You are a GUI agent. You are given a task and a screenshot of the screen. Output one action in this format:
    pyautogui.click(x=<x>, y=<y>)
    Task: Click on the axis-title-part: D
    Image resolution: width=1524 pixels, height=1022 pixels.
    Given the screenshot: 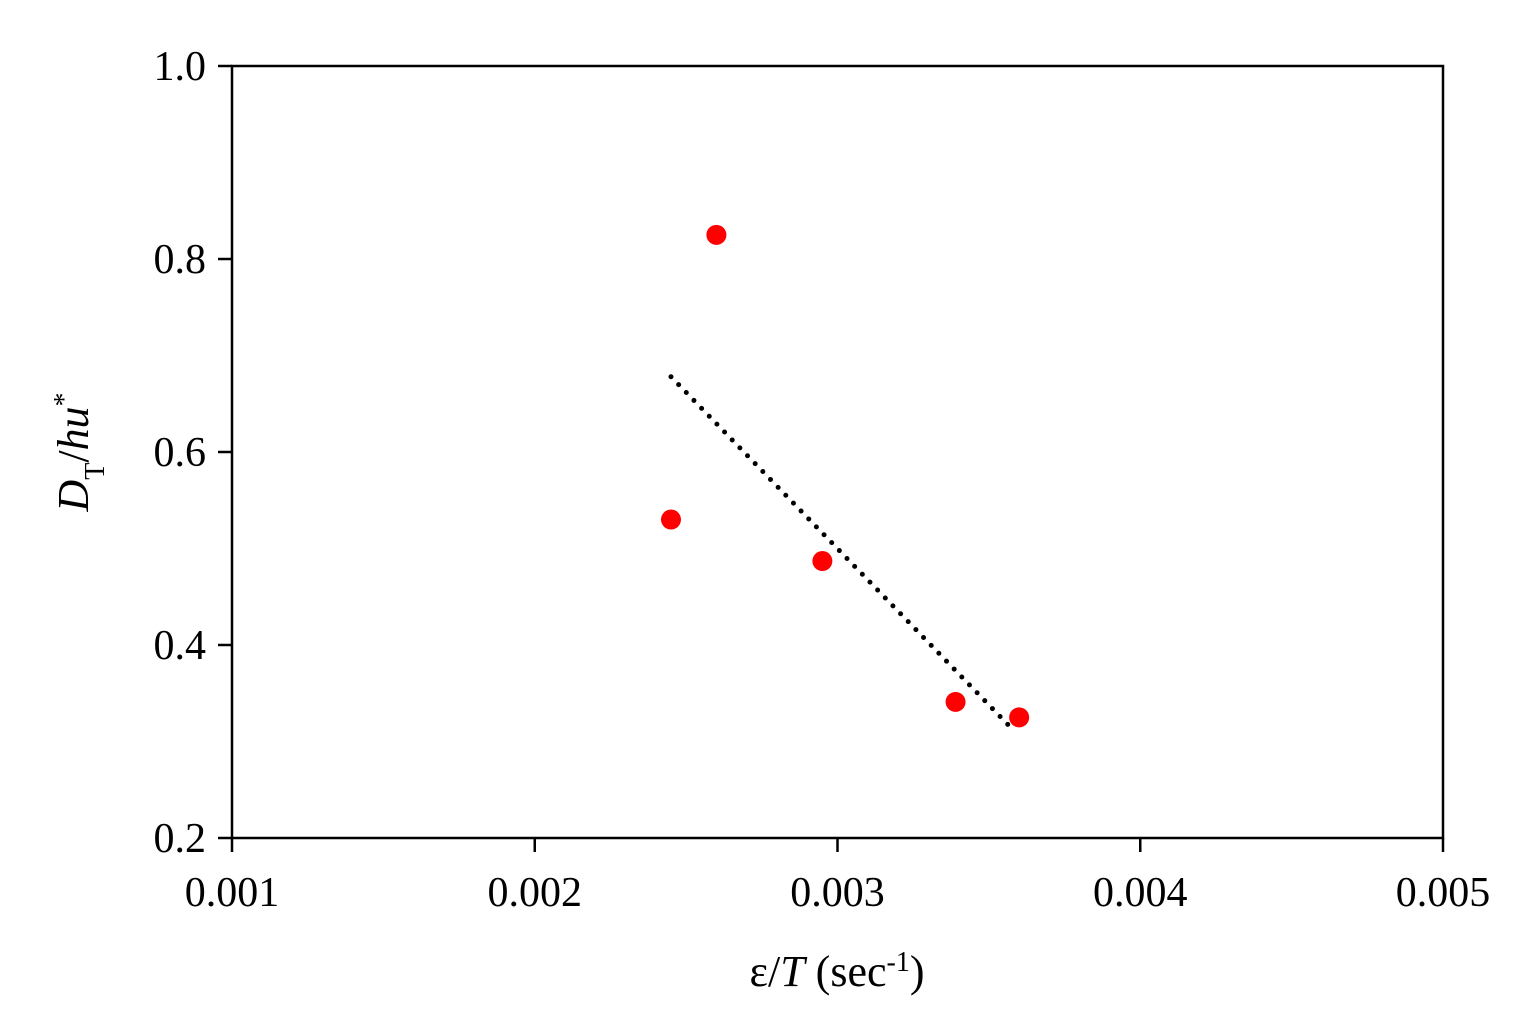 What is the action you would take?
    pyautogui.click(x=73, y=496)
    